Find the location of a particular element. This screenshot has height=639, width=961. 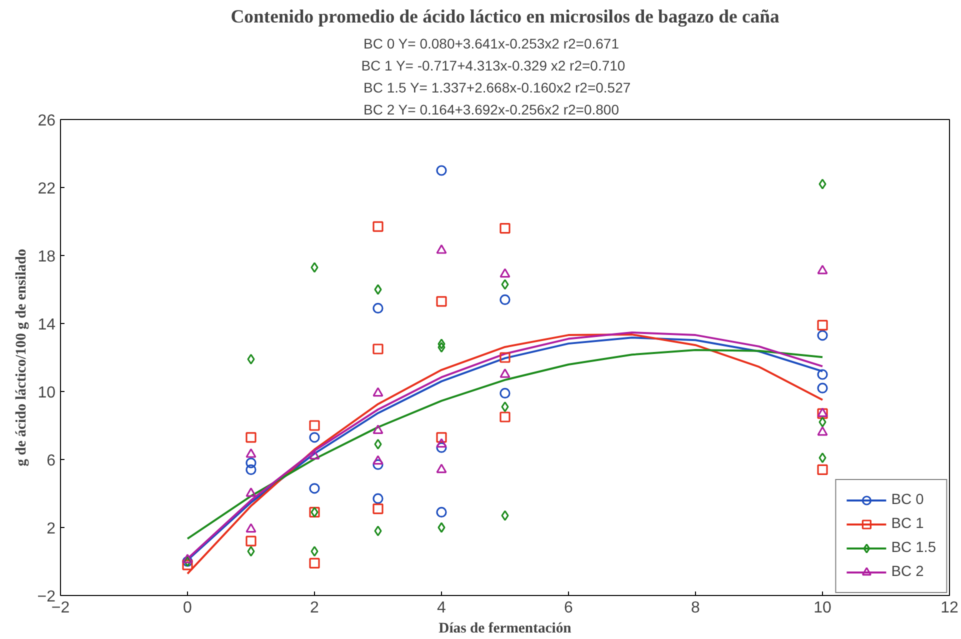

text: BC 2 Y= 0.164+3.692x-0.256x2 r2=0.800 is located at coordinates (492, 110).